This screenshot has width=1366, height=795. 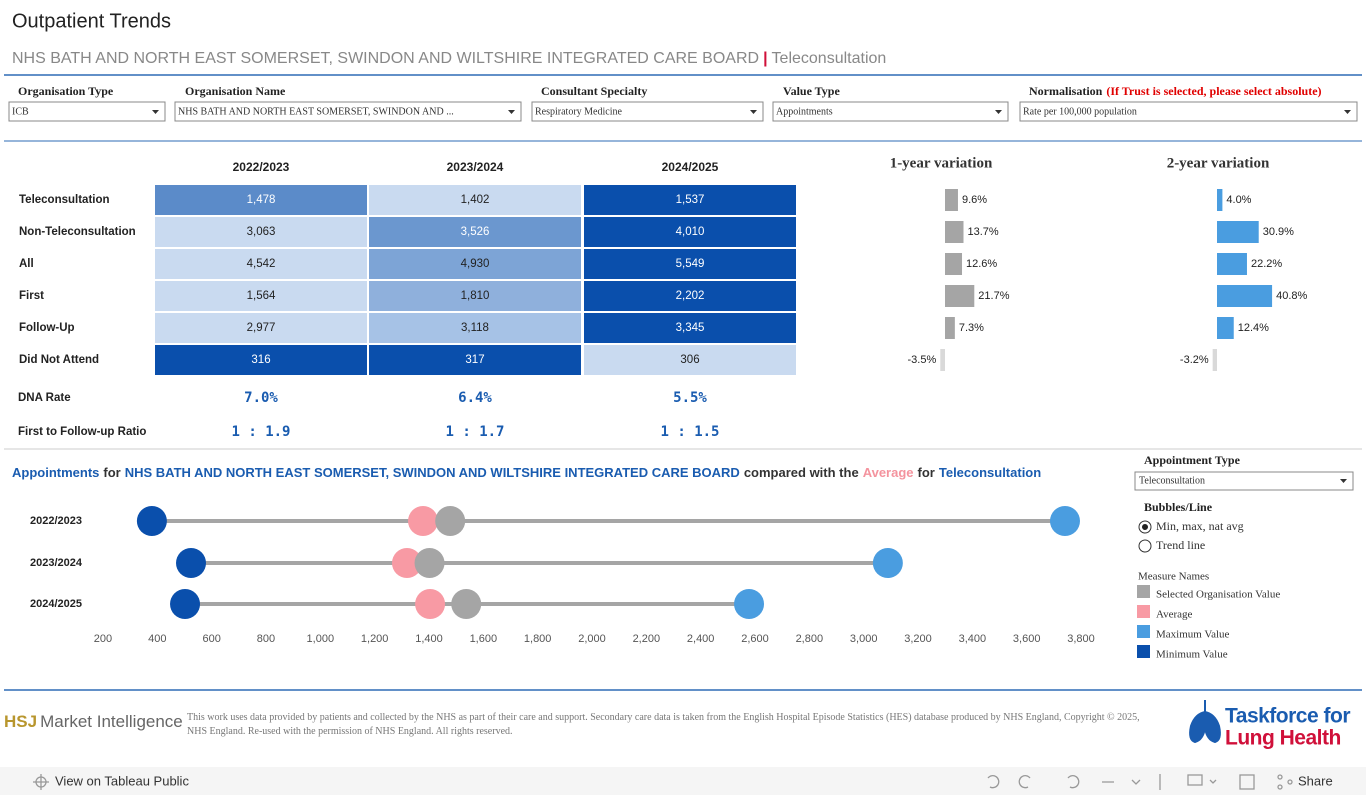 What do you see at coordinates (981, 264) in the screenshot?
I see `variation-label: 12.6%` at bounding box center [981, 264].